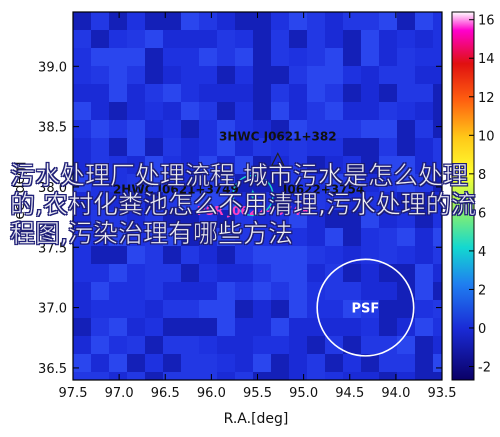  I want to click on colorbar-tick-label: 8, so click(482, 175).